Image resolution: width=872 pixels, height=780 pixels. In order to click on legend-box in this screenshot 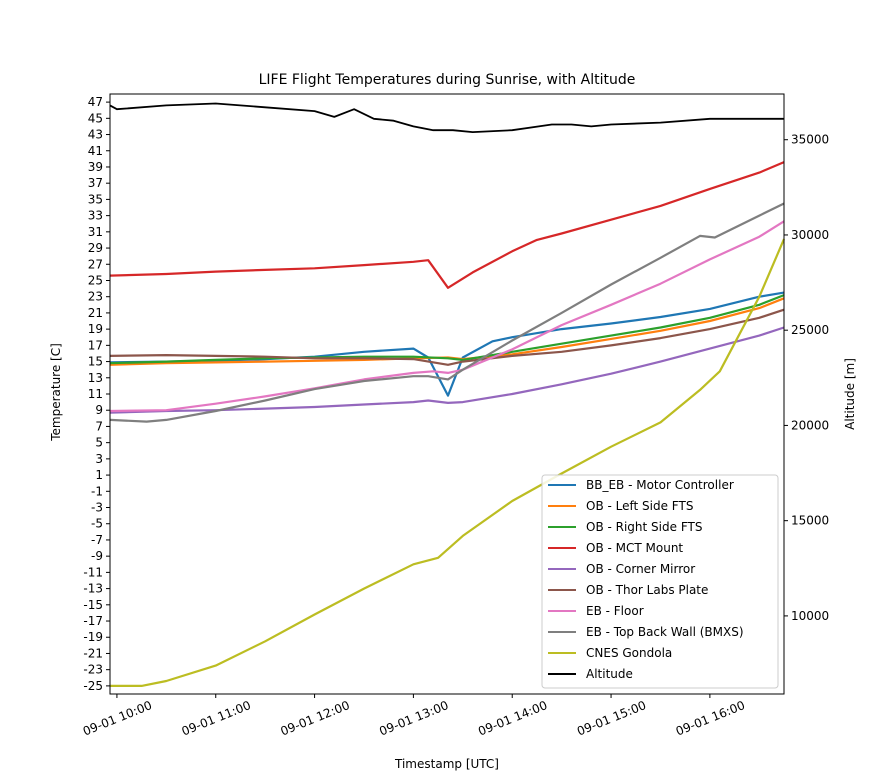, I will do `click(660, 581)`.